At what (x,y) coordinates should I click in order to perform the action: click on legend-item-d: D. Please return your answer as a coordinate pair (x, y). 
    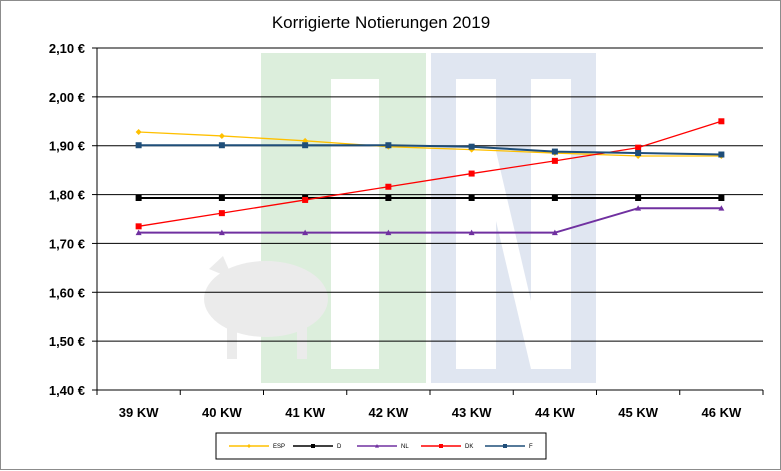
    Looking at the image, I should click on (317, 447).